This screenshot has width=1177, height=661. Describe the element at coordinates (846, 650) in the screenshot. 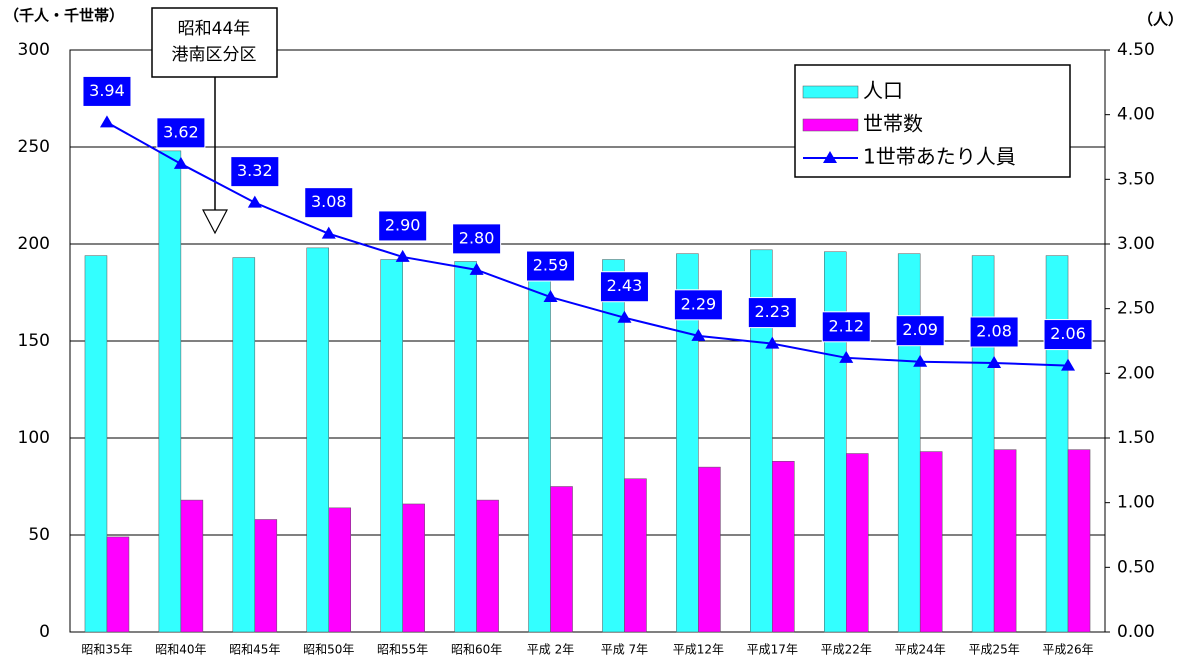

I see `x-tick-label: 平成22年` at that location.